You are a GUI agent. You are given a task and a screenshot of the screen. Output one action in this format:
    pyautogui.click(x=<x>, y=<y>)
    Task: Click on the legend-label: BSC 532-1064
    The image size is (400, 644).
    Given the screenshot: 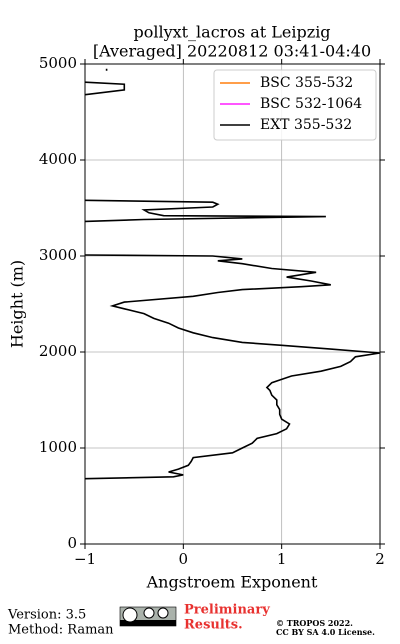 What is the action you would take?
    pyautogui.click(x=311, y=104)
    